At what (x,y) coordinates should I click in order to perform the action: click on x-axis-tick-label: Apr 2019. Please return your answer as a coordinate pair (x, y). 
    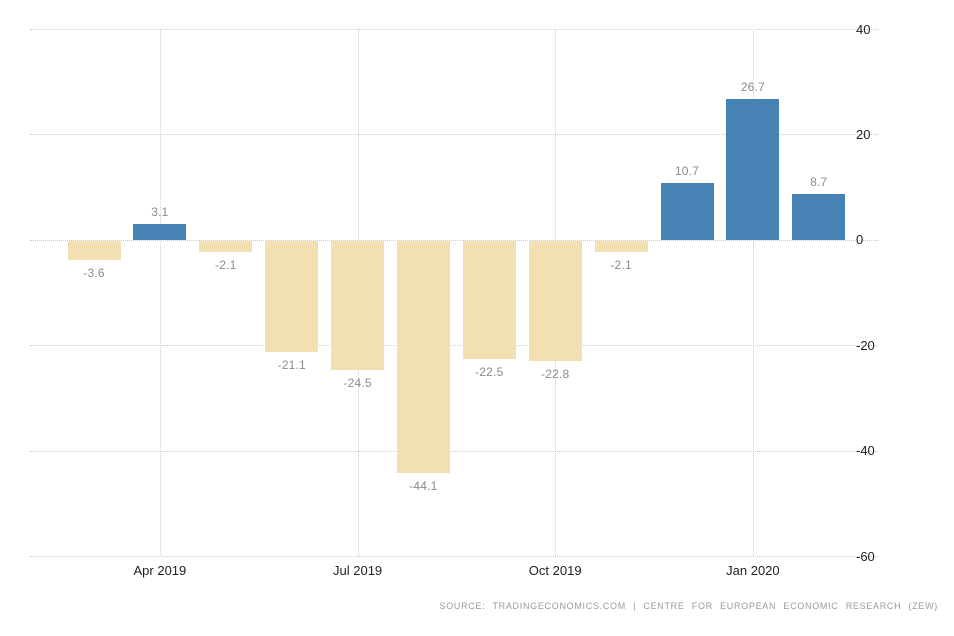
    Looking at the image, I should click on (160, 570).